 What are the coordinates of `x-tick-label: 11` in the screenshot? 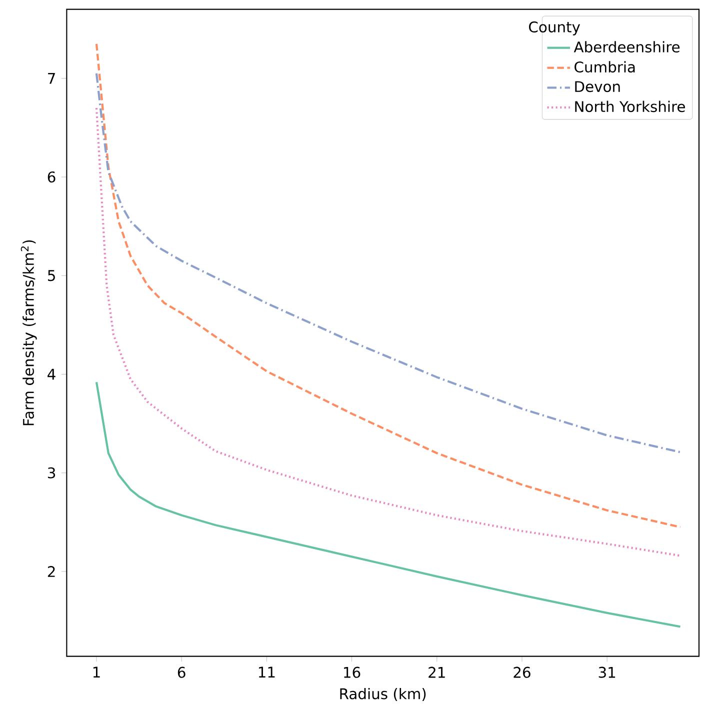 It's located at (266, 672).